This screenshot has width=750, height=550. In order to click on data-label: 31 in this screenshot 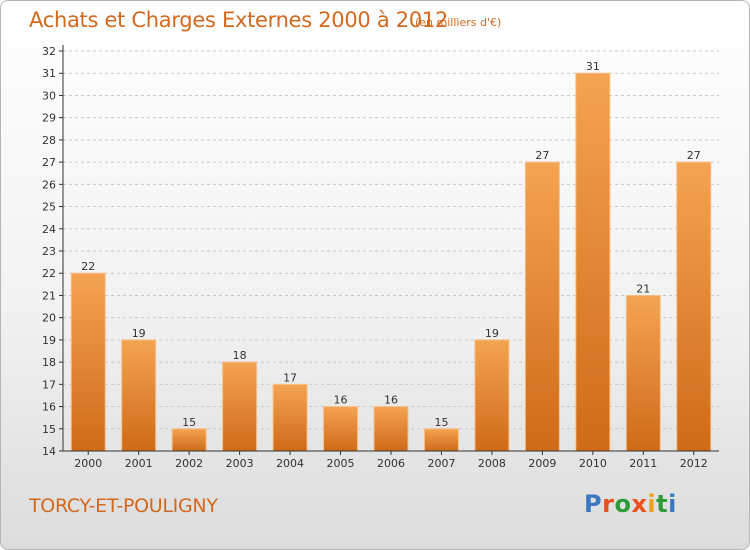, I will do `click(593, 66)`.